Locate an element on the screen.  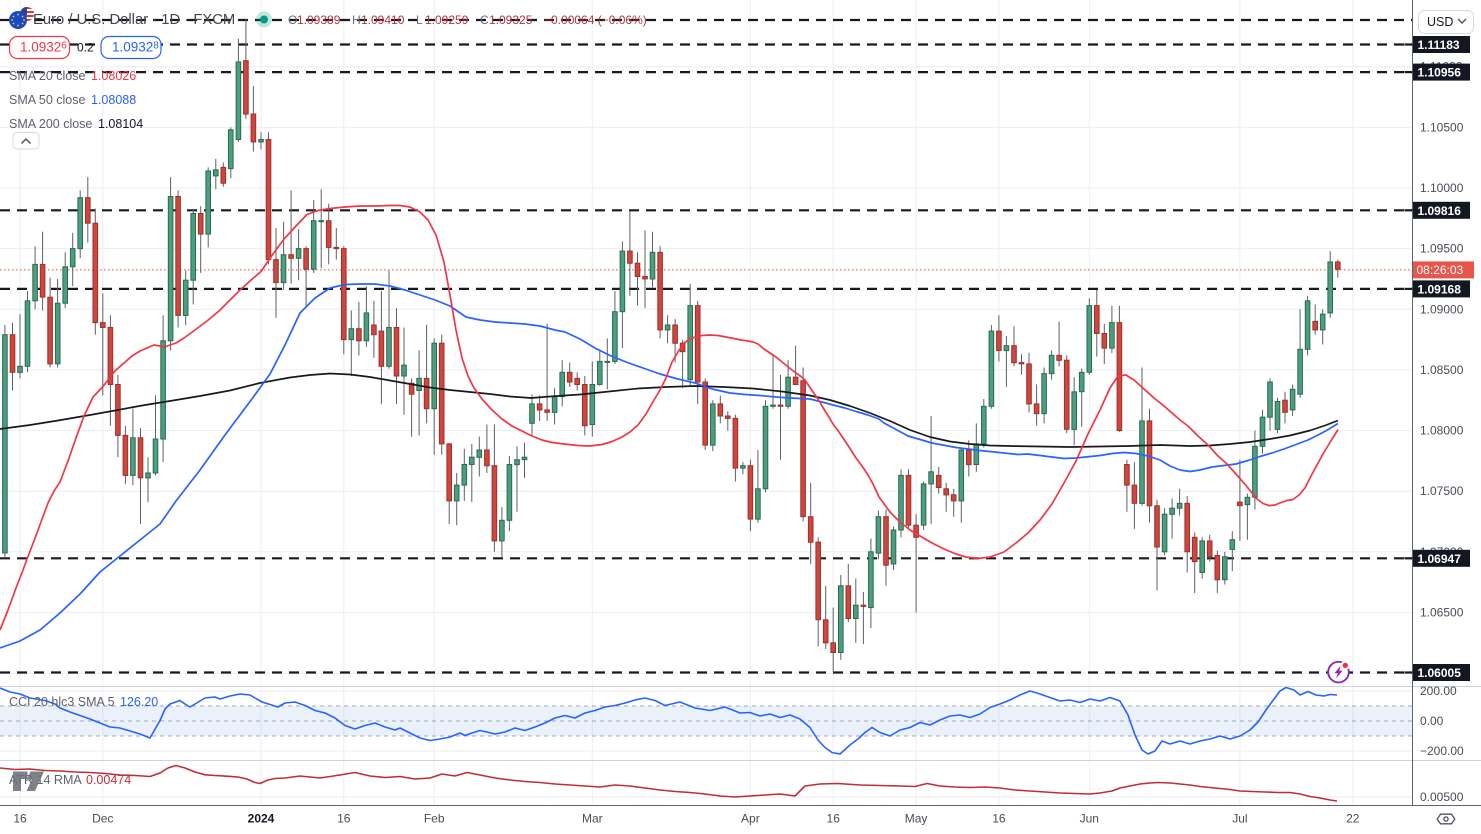
svg-text: 0.2 is located at coordinates (85, 48).